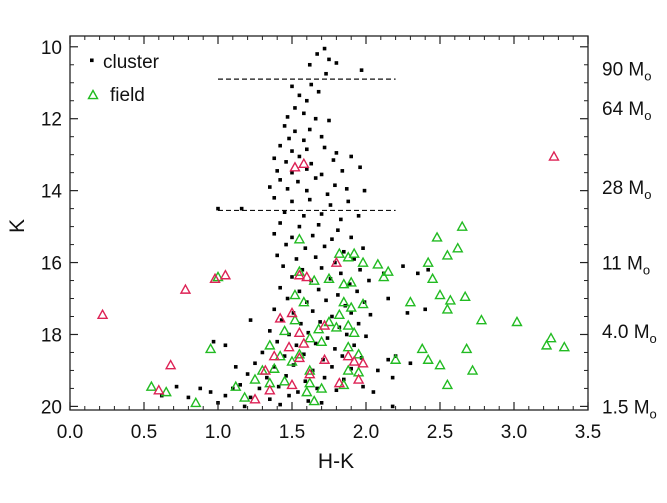 This screenshot has height=503, width=667. I want to click on x-tick-label: 3.5, so click(588, 432).